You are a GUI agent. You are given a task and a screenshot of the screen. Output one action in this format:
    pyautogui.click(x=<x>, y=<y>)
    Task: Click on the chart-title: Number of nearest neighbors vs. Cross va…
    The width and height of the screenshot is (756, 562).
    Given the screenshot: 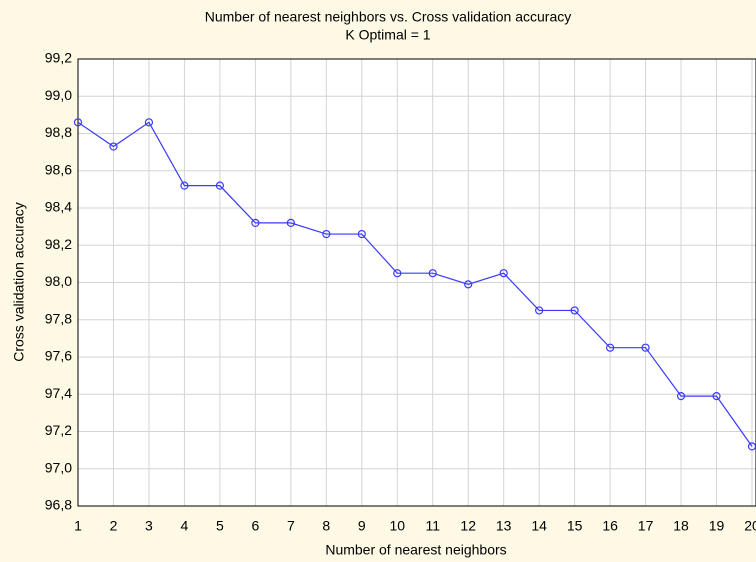 What is the action you would take?
    pyautogui.click(x=388, y=17)
    